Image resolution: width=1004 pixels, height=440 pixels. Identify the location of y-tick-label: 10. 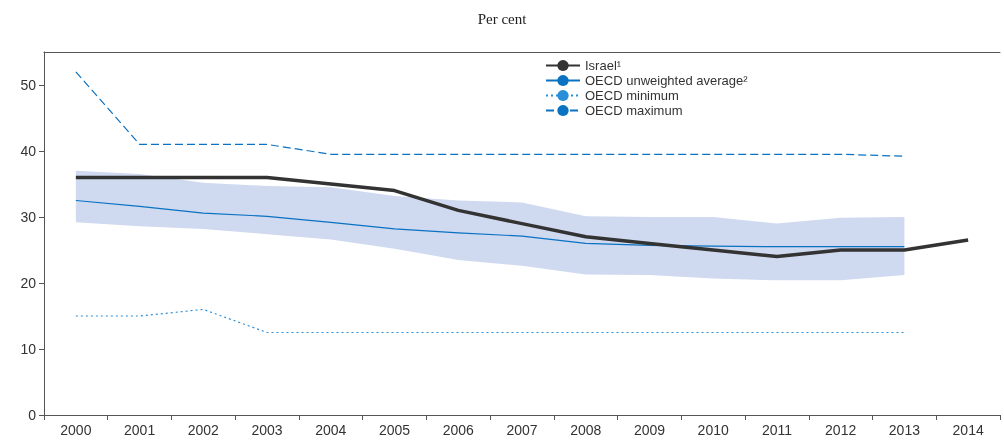
(28, 349).